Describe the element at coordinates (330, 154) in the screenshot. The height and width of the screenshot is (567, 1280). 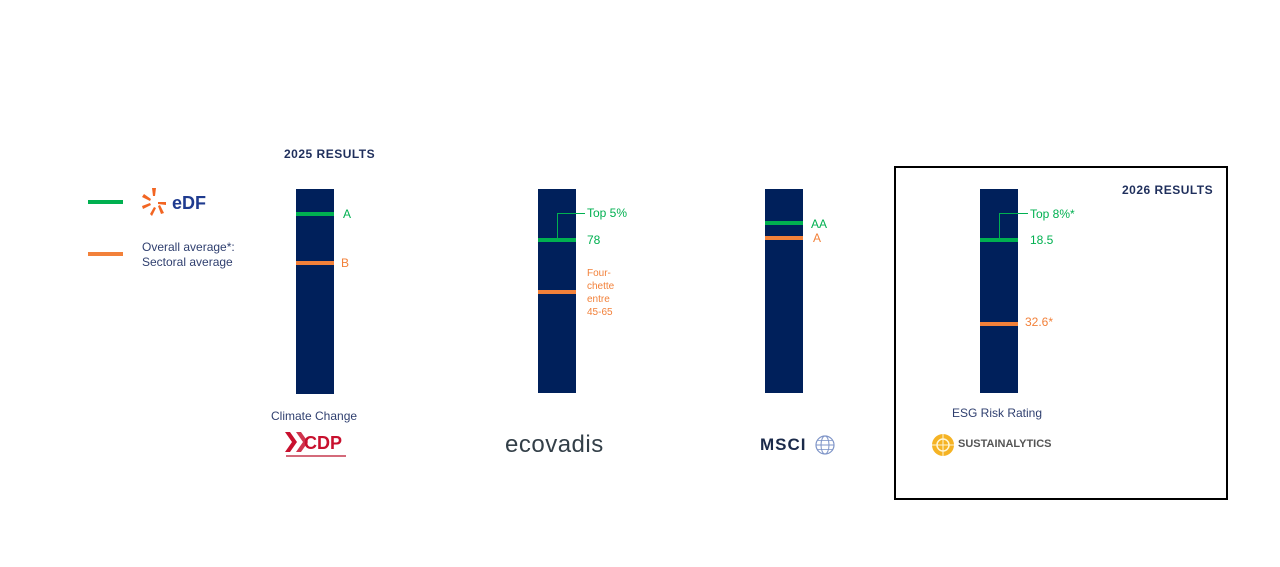
I see `heading-2025-results: 2025 RESULTS` at that location.